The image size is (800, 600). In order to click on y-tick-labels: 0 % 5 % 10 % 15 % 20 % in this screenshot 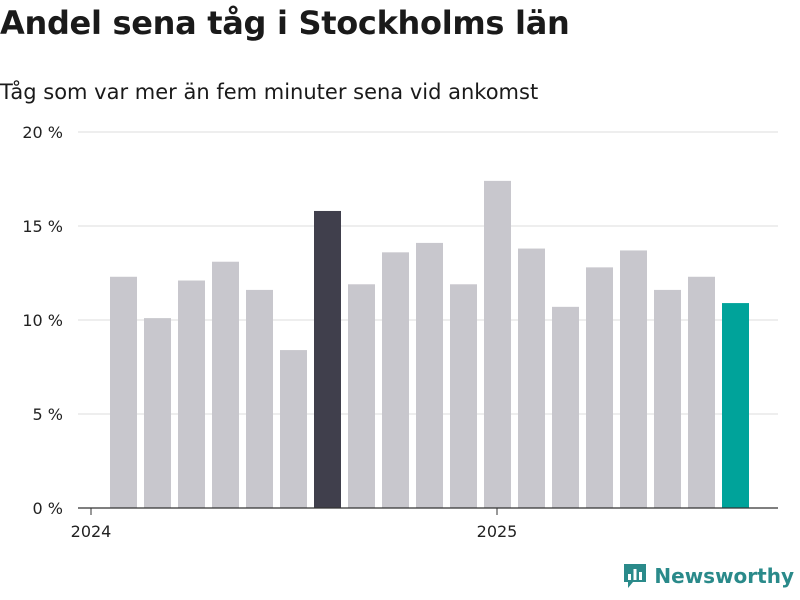, I will do `click(42, 320)`.